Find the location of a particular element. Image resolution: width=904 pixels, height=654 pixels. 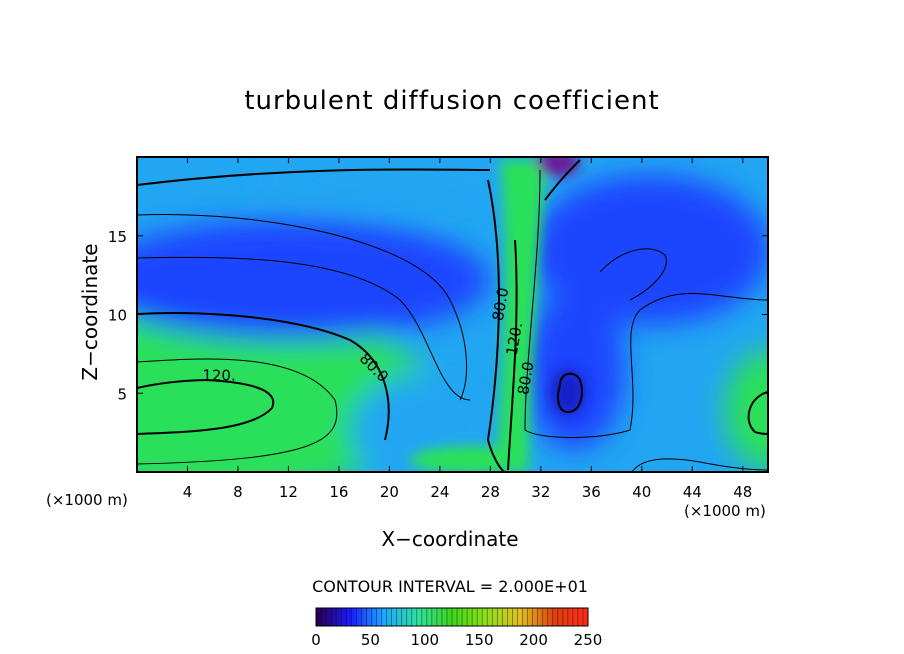

y-axis-unit: (×1000 m) is located at coordinates (87, 500).